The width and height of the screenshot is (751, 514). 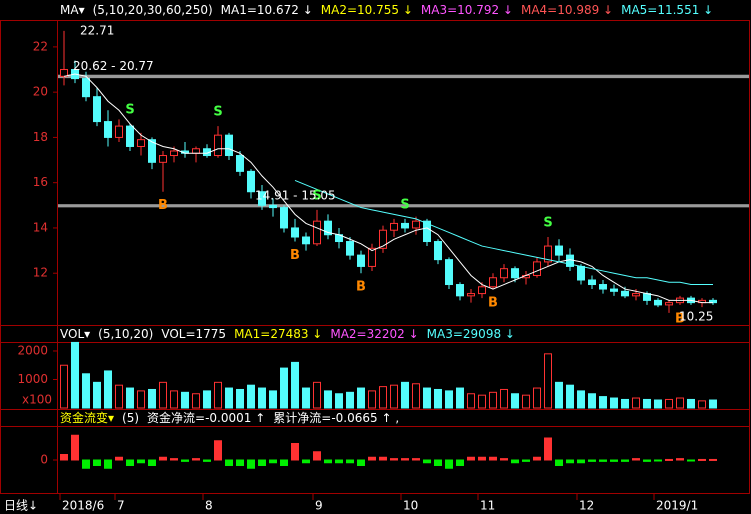 I want to click on x-tick-label: 12, so click(x=586, y=506).